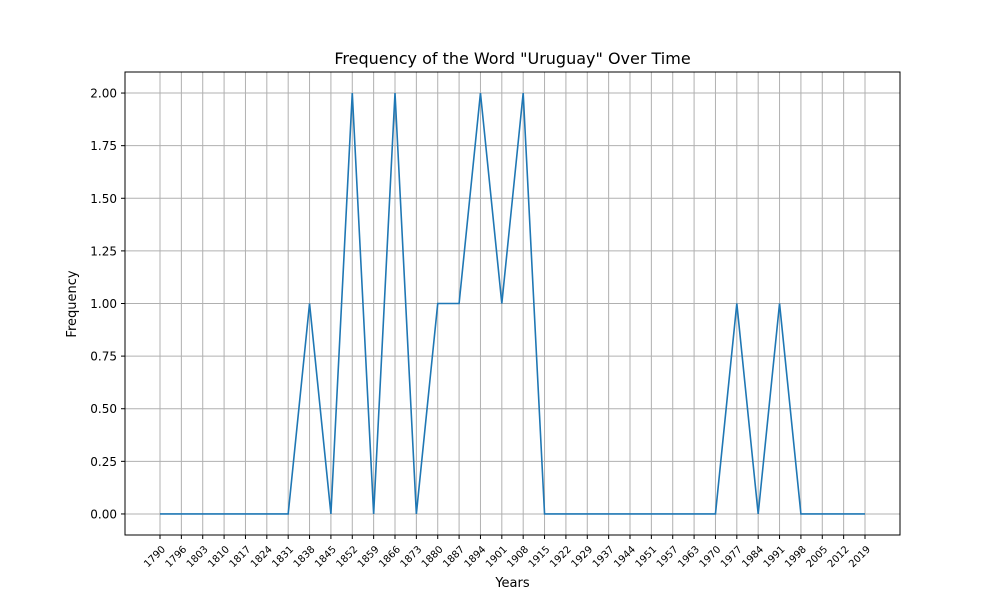  I want to click on y-tick-label: 0.00, so click(103, 514).